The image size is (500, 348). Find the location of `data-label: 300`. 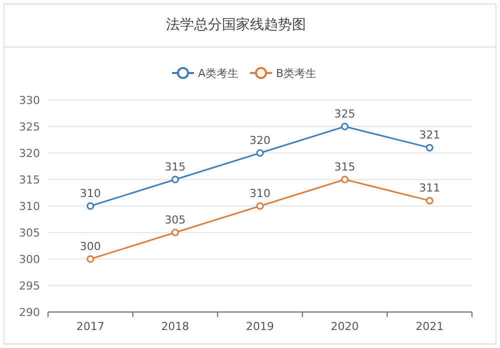

data-label: 300 is located at coordinates (90, 246).